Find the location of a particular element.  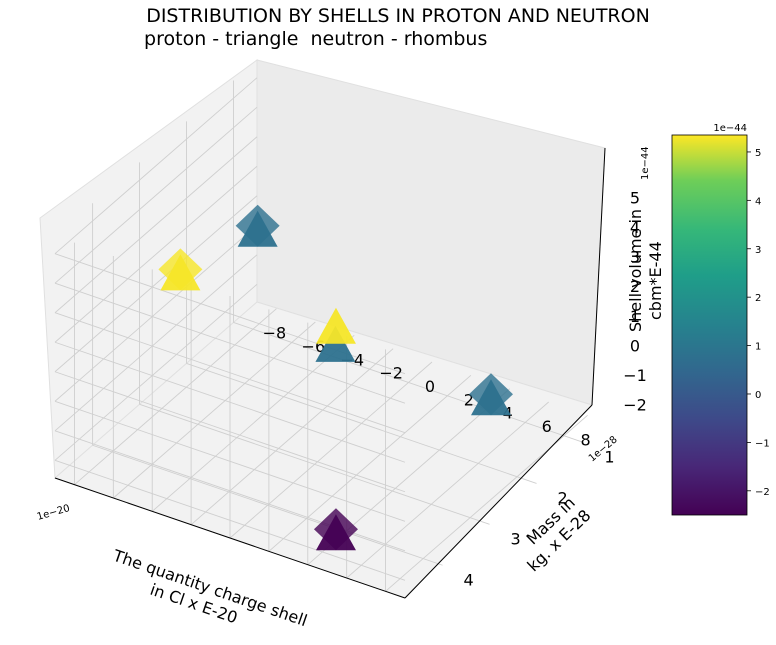

y-tick-label: 4 is located at coordinates (468, 579).